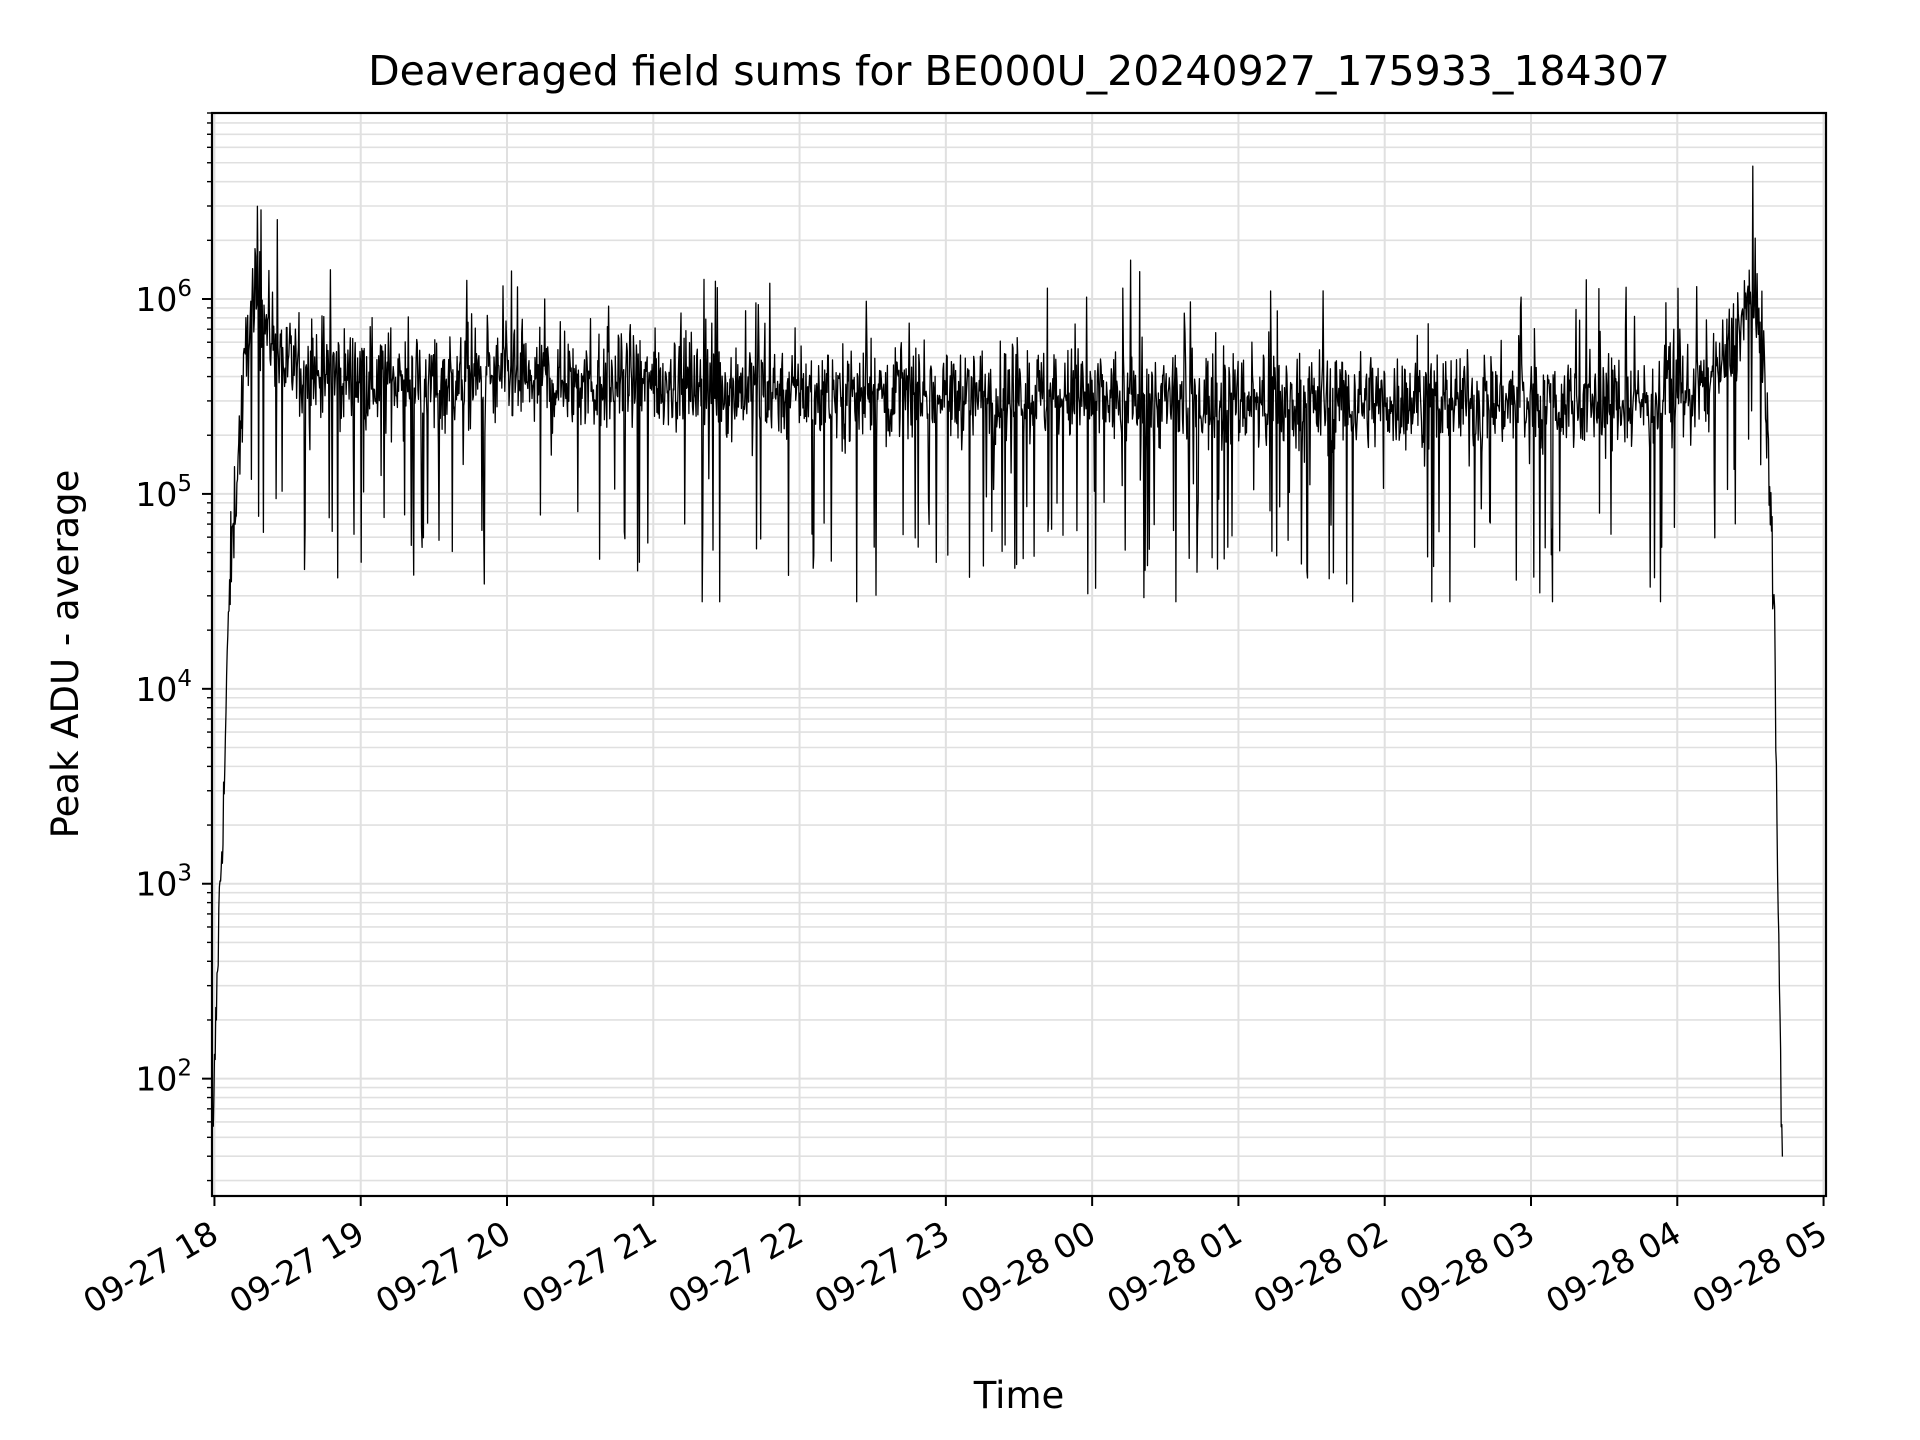 This screenshot has height=1440, width=1920. What do you see at coordinates (1019, 1395) in the screenshot?
I see `x-axis-label: Time` at bounding box center [1019, 1395].